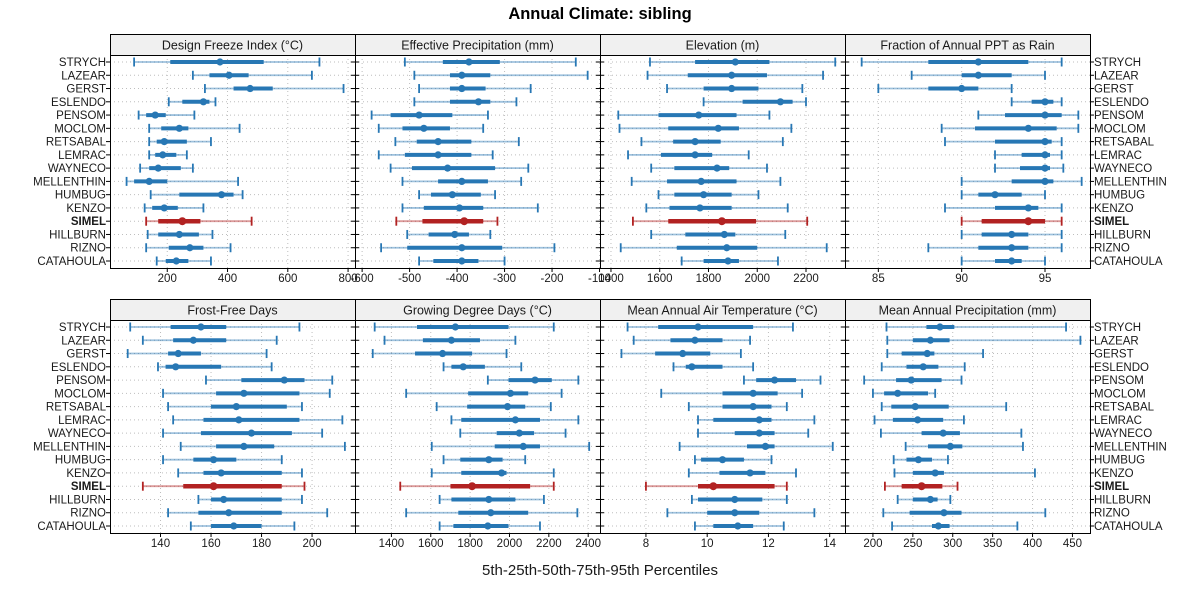 This screenshot has height=600, width=1200. Describe the element at coordinates (743, 62) in the screenshot. I see `series-strych` at that location.